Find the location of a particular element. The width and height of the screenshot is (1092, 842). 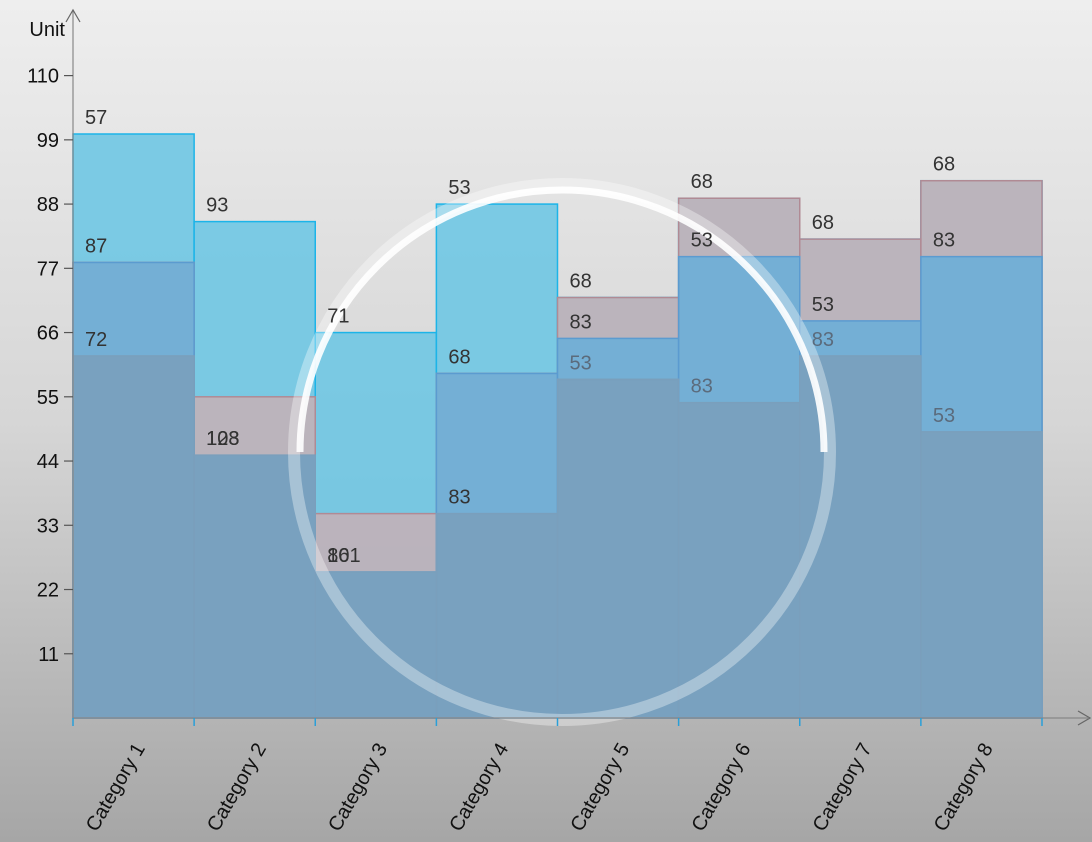

data-label-s1-c8: 53 is located at coordinates (944, 416).